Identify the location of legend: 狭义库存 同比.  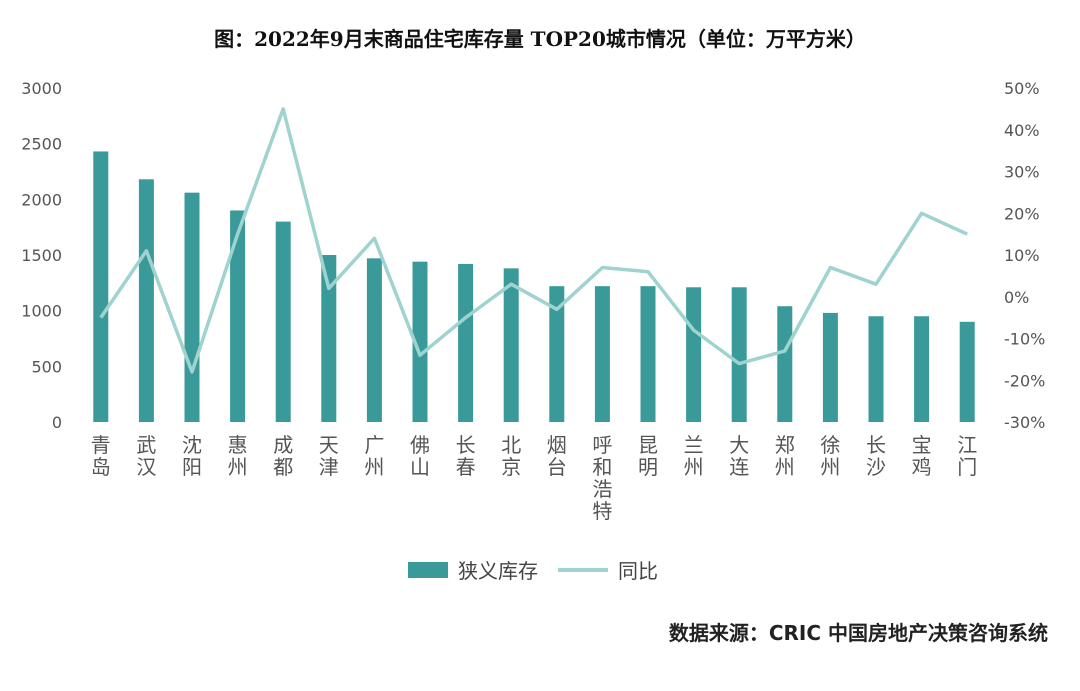
(533, 571).